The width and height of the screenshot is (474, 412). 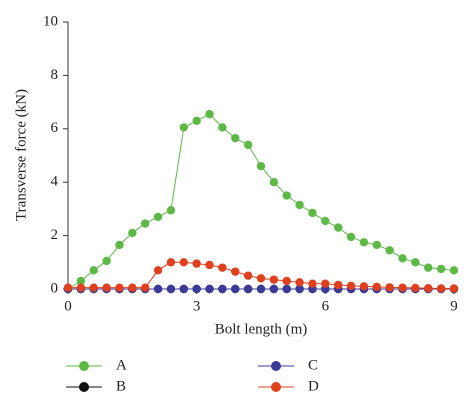 What do you see at coordinates (50, 21) in the screenshot?
I see `y-tick-label: 10` at bounding box center [50, 21].